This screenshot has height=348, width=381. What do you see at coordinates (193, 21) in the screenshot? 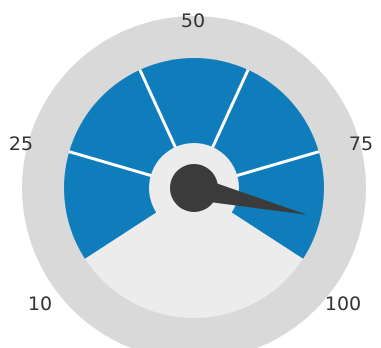
I see `tick-label-50: 50` at bounding box center [193, 21].